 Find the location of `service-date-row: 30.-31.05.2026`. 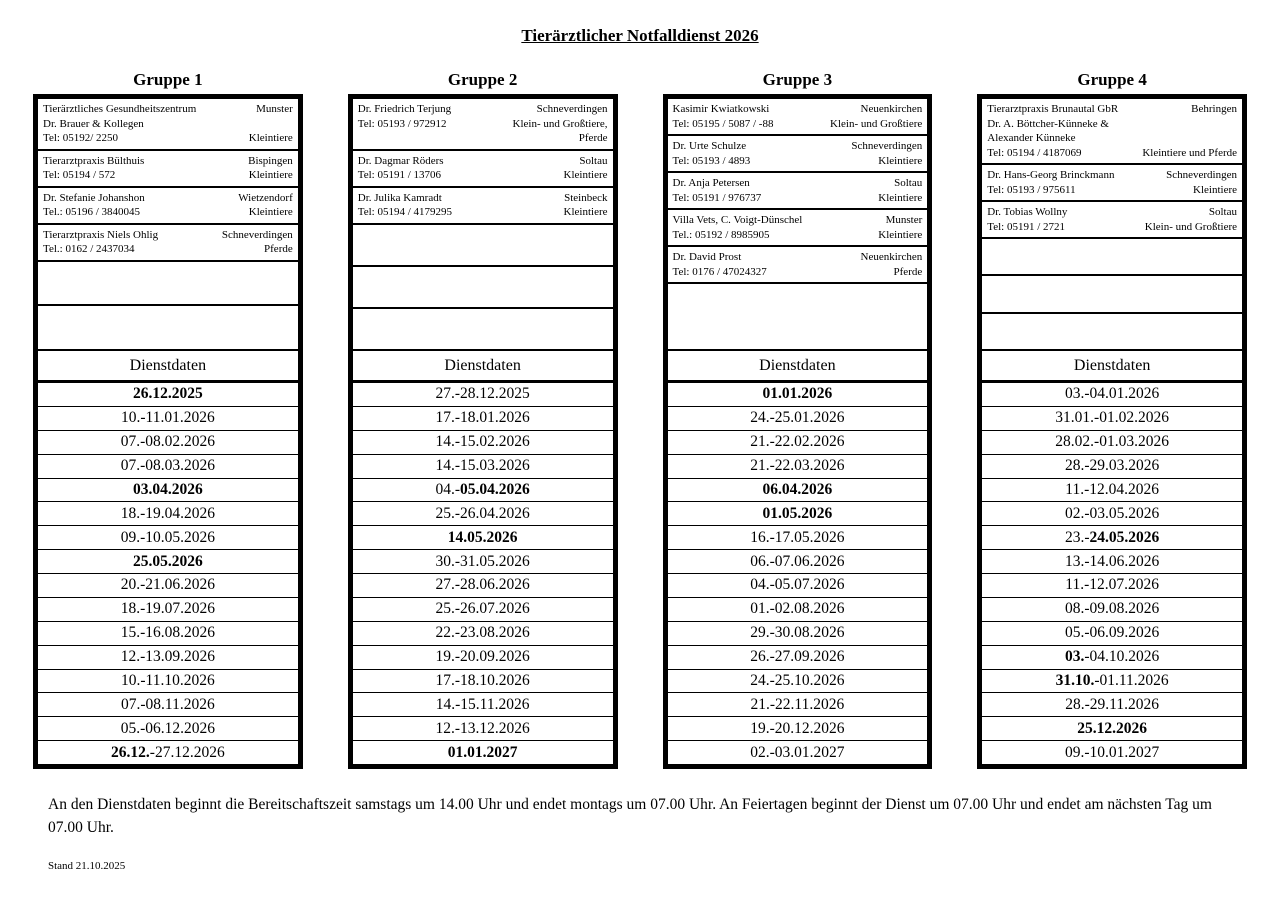

service-date-row: 30.-31.05.2026 is located at coordinates (482, 562).